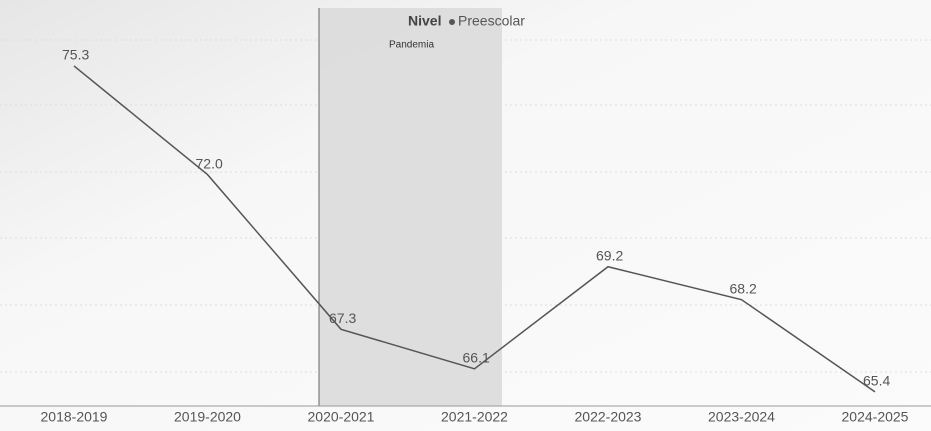  I want to click on x-tick-label: 2023-2024, so click(741, 417).